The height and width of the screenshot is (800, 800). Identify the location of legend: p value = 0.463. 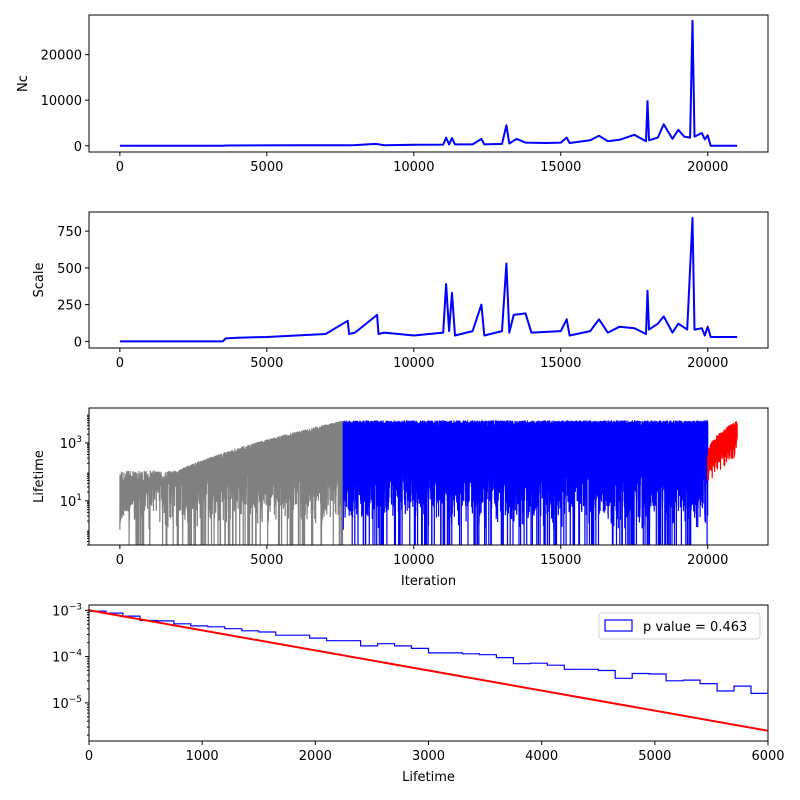
(679, 626).